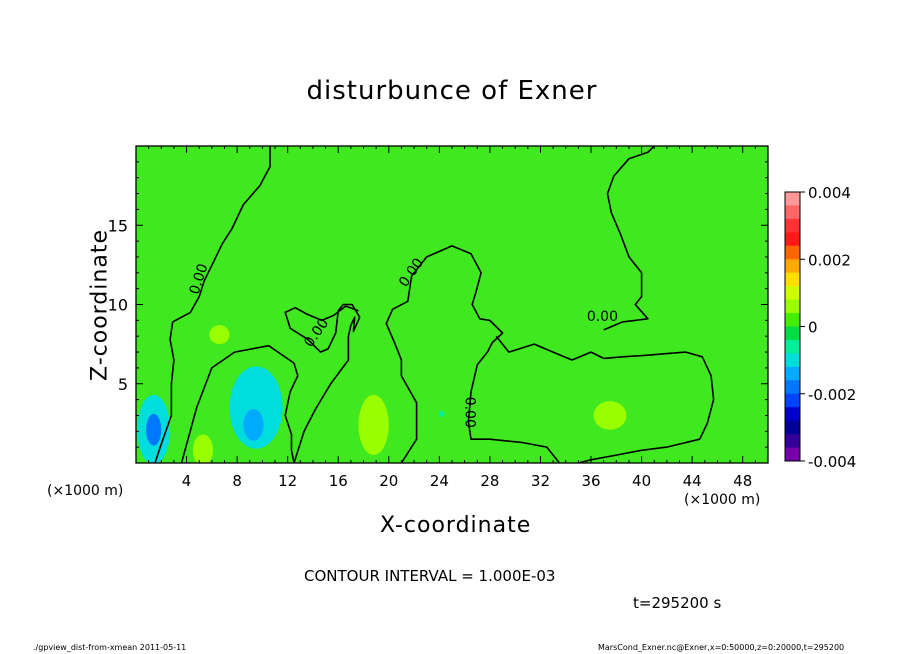 The height and width of the screenshot is (654, 904). I want to click on x-tick-label: 40, so click(641, 481).